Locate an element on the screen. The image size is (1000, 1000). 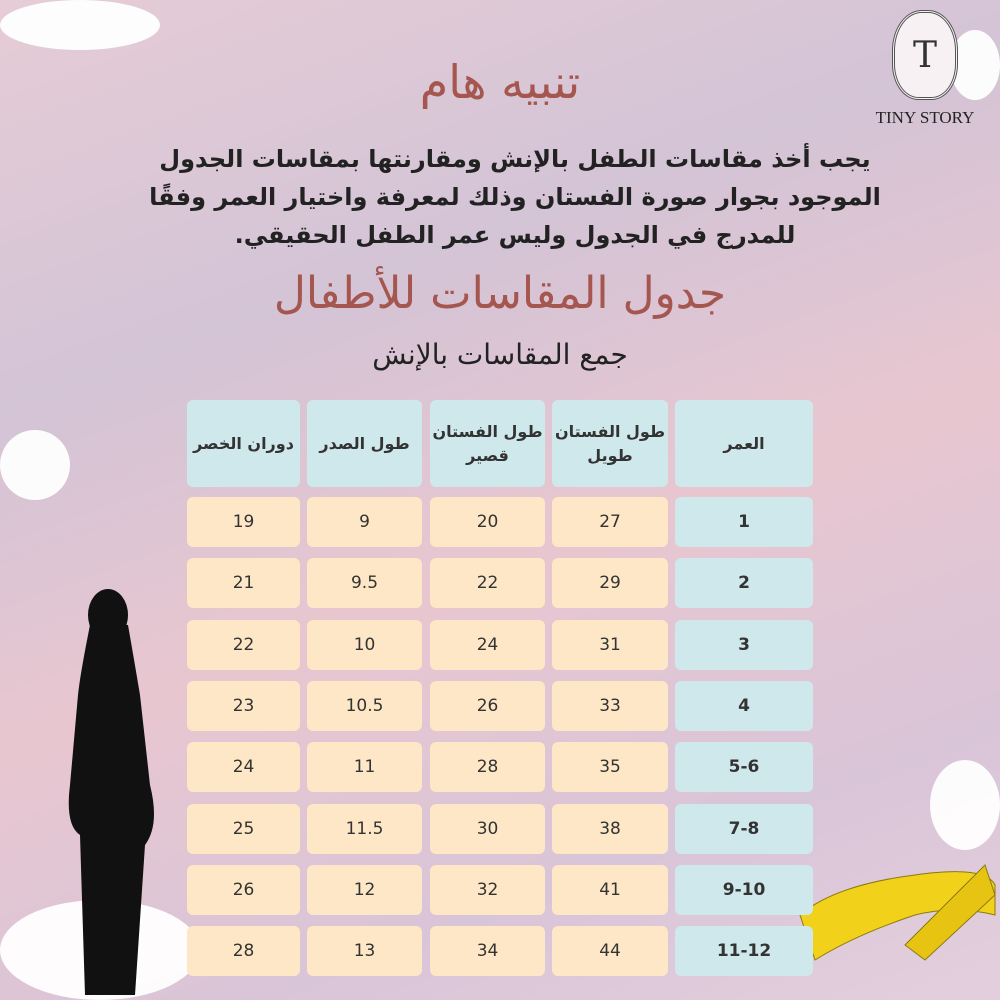
header-age: العمر is located at coordinates (744, 443).